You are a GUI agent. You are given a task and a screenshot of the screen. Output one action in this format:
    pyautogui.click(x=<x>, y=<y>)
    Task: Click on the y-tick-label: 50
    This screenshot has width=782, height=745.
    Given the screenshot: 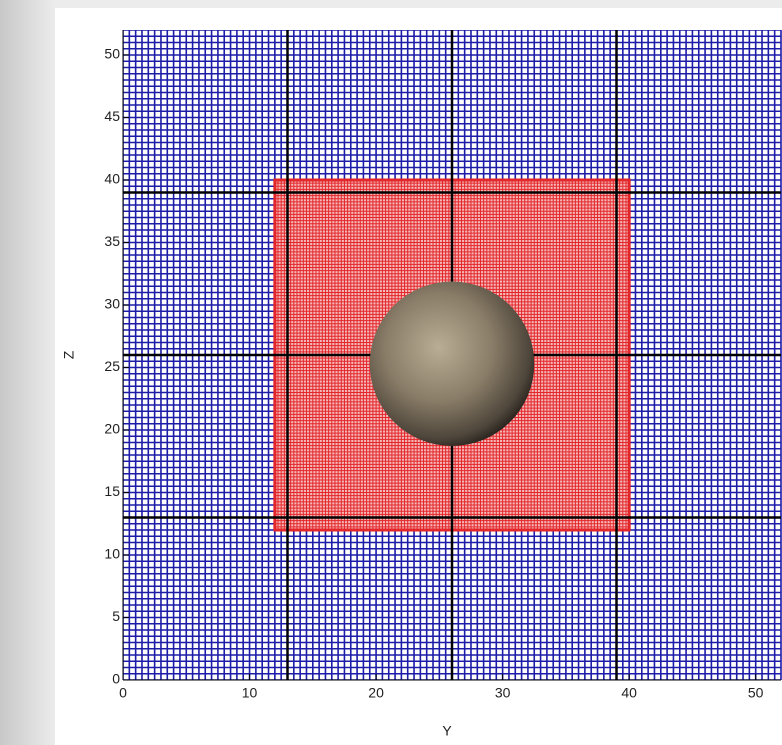 What is the action you would take?
    pyautogui.click(x=112, y=54)
    